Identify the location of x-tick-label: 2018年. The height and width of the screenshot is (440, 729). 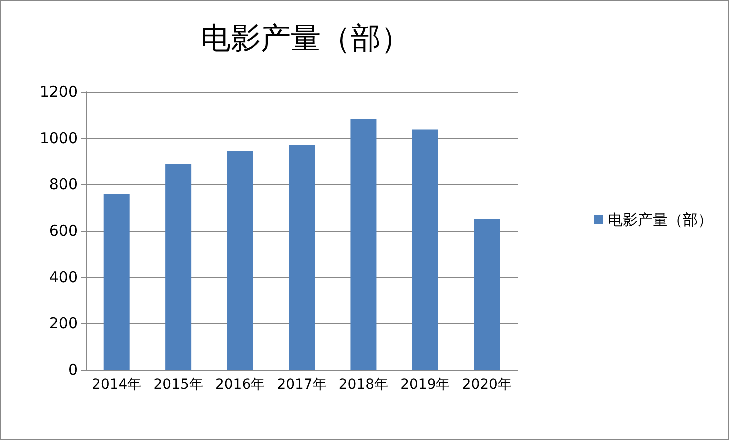
(363, 385).